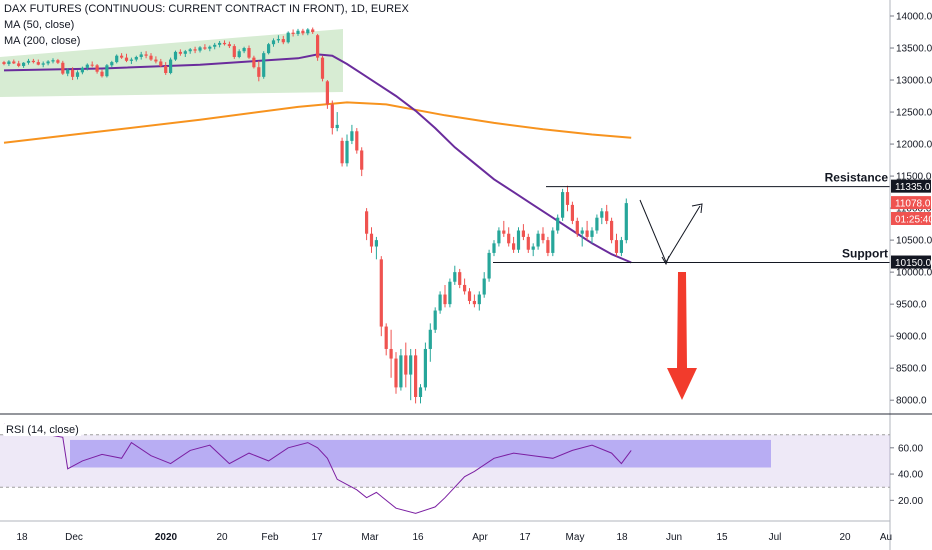  Describe the element at coordinates (39, 25) in the screenshot. I see `ma50-legend: MA (50, close)` at that location.